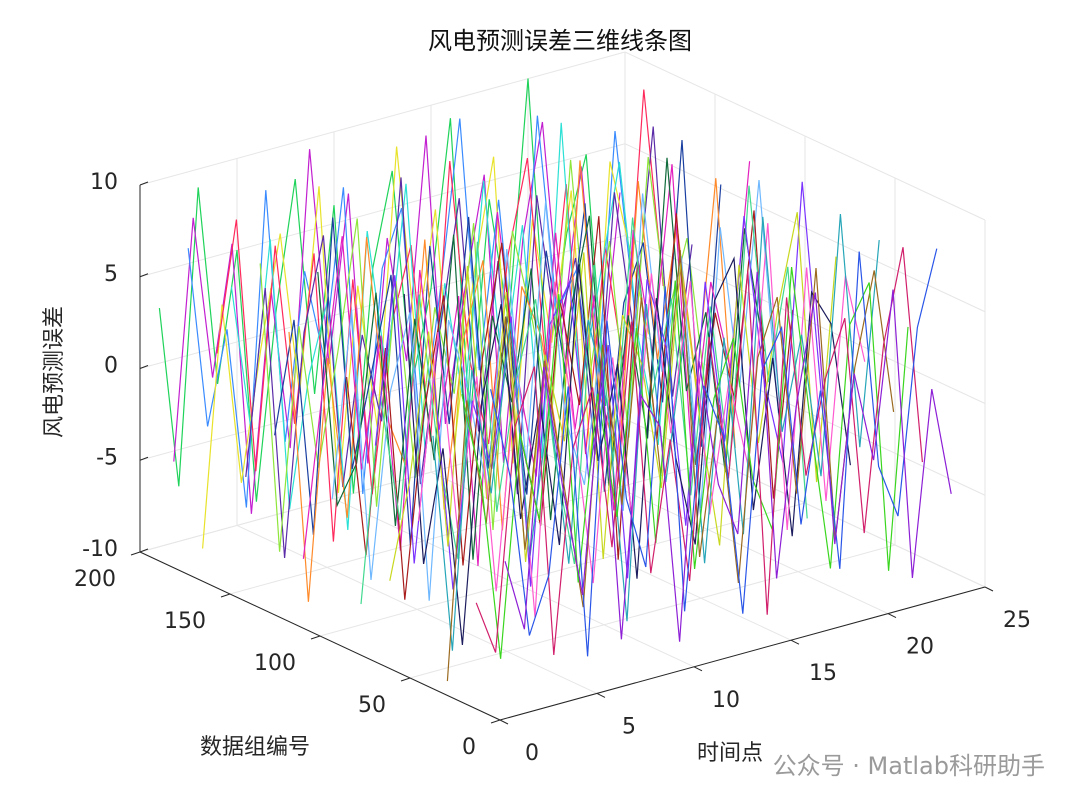 The height and width of the screenshot is (808, 1080). I want to click on y-tick-label: 50, so click(372, 705).